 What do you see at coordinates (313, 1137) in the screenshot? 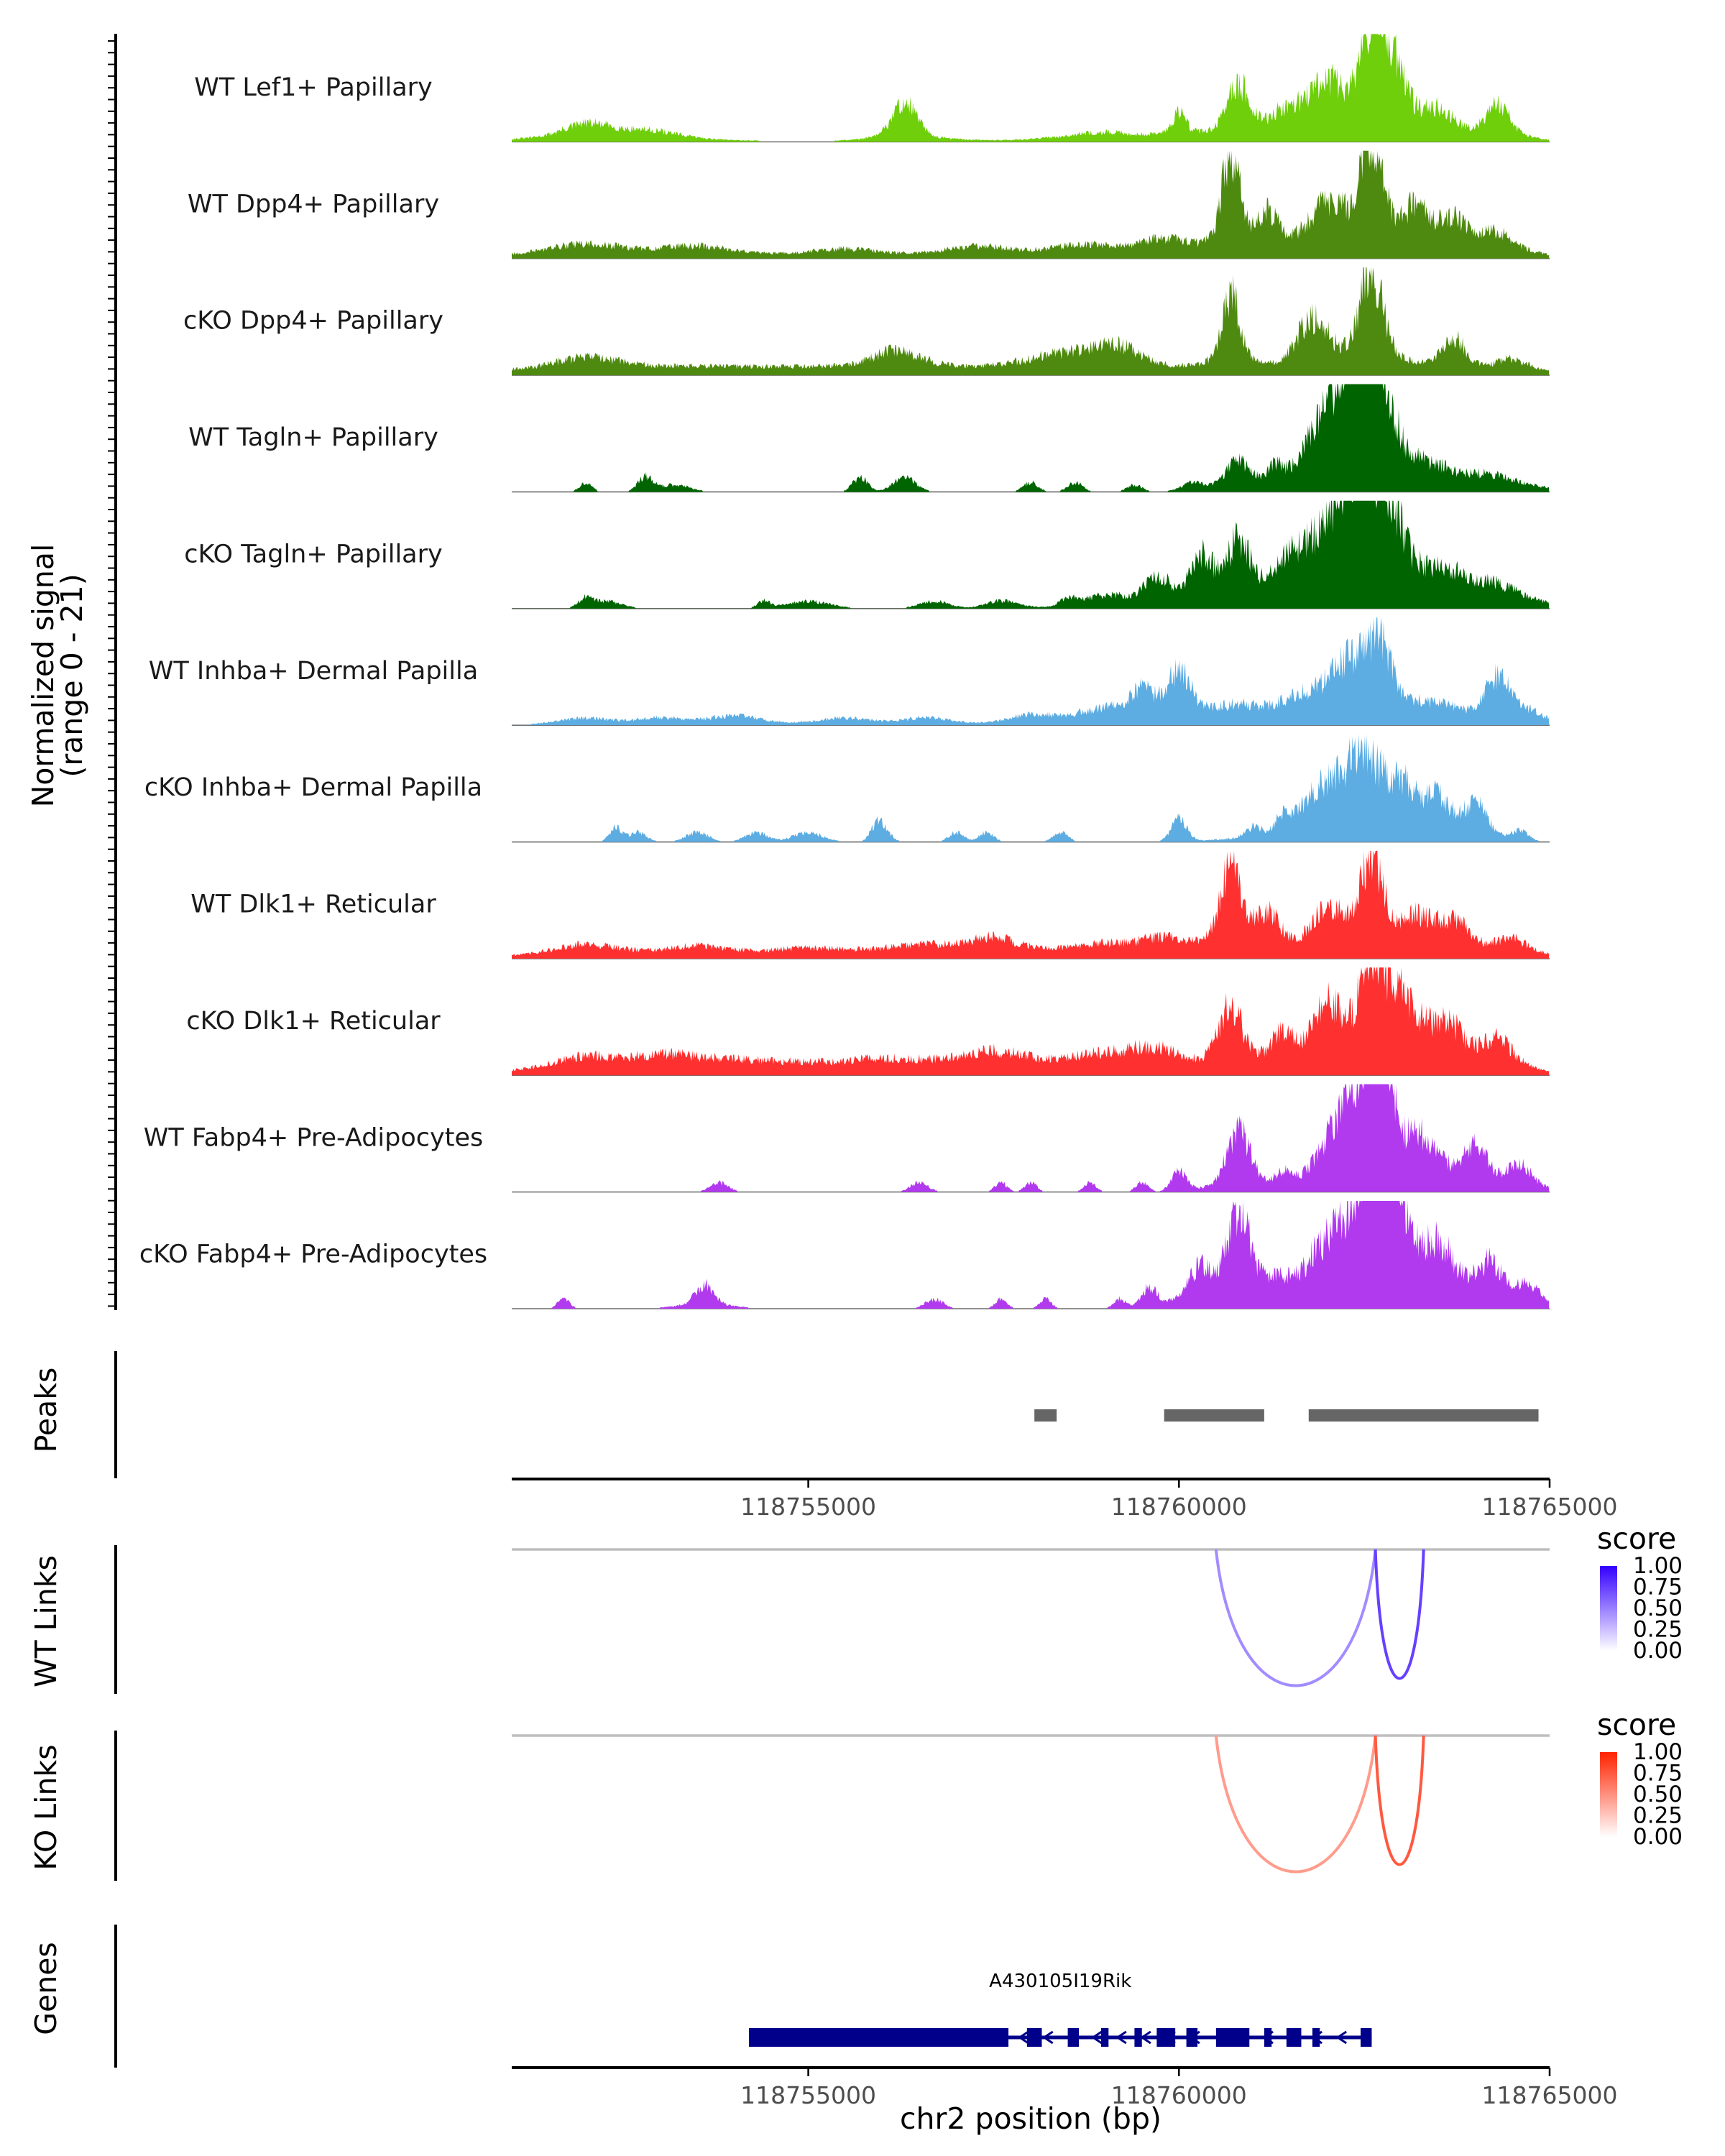
I see `coverage-track-label: WT Fabp4+ Pre-Adipocytes` at bounding box center [313, 1137].